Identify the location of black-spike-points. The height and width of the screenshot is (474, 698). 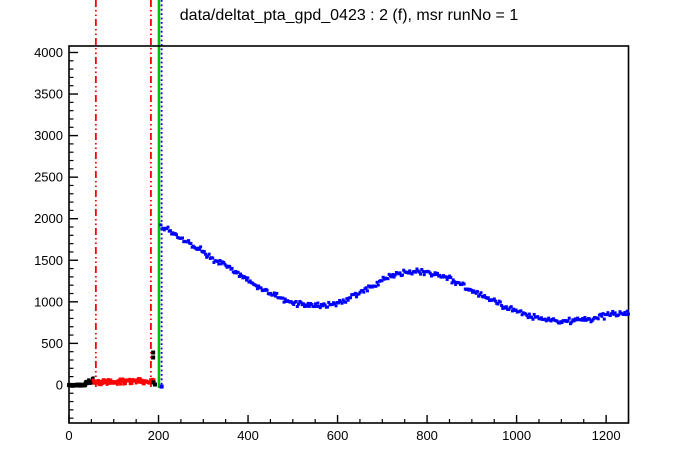
(154, 368).